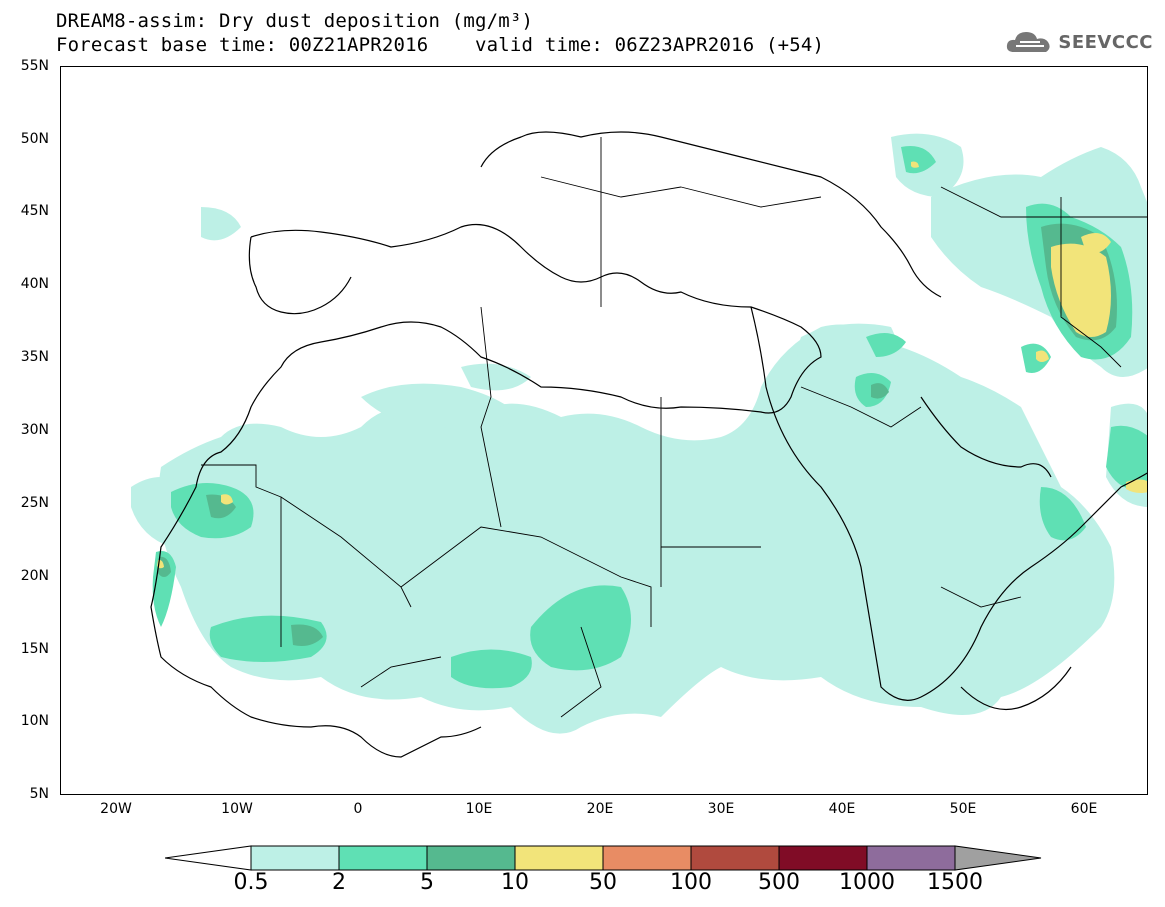 This screenshot has width=1165, height=907. Describe the element at coordinates (691, 882) in the screenshot. I see `legend-label-100: 100` at that location.